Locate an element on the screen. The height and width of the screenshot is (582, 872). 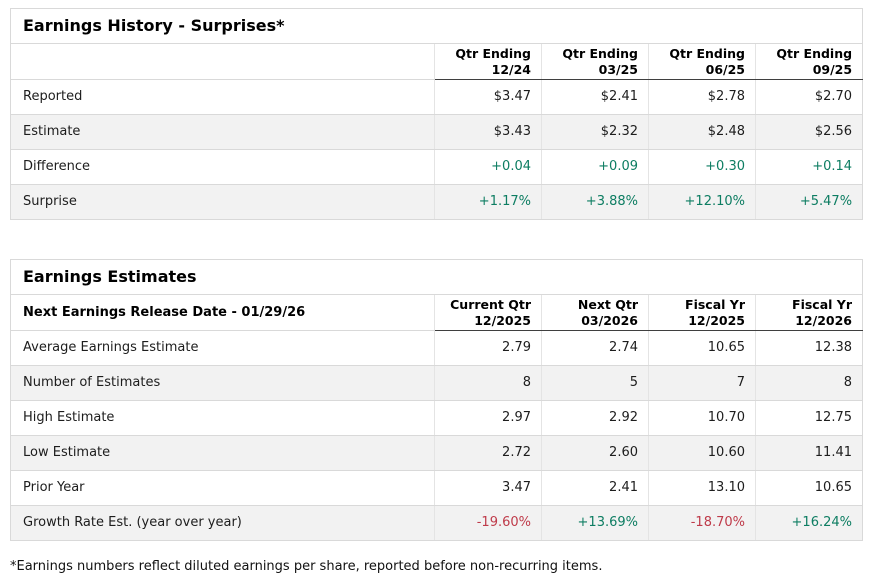
cell-value: 11.41 is located at coordinates (809, 453).